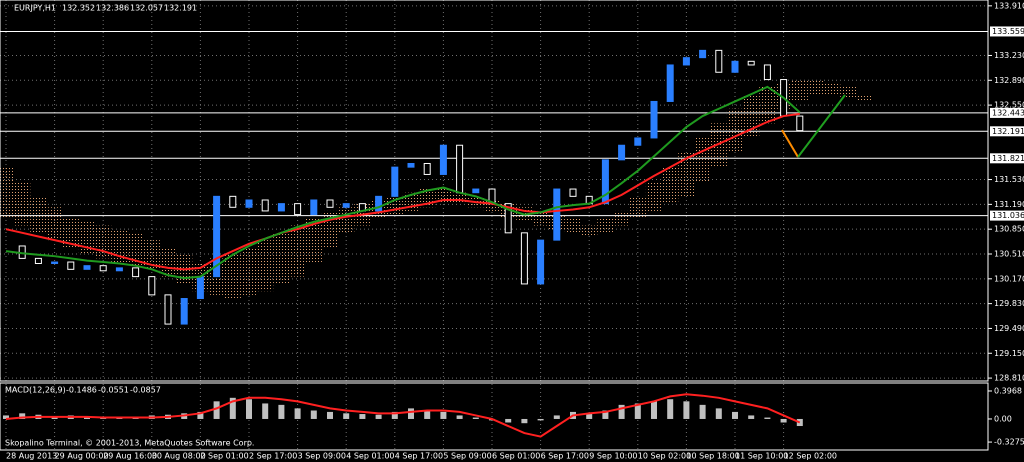  Describe the element at coordinates (180, 8) in the screenshot. I see `quote-value: 132.191` at that location.